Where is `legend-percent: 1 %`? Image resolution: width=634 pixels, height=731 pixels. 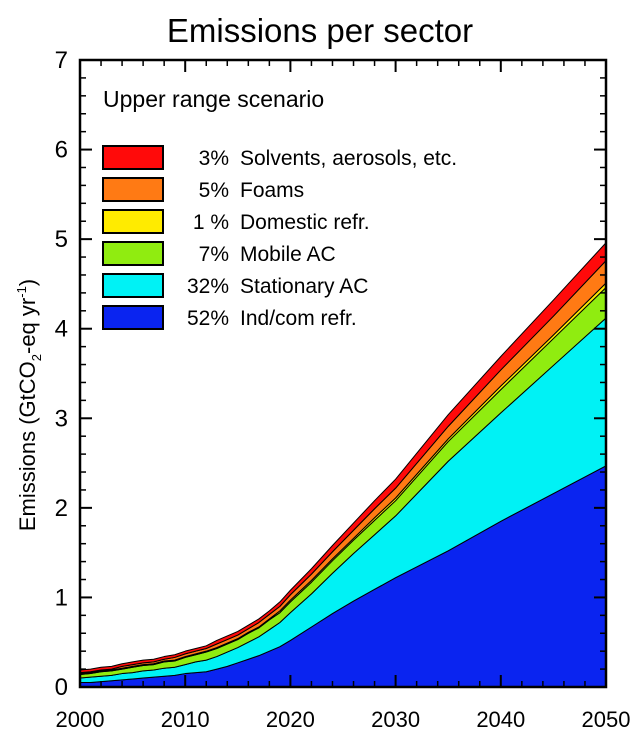 legend-percent: 1 % is located at coordinates (211, 222).